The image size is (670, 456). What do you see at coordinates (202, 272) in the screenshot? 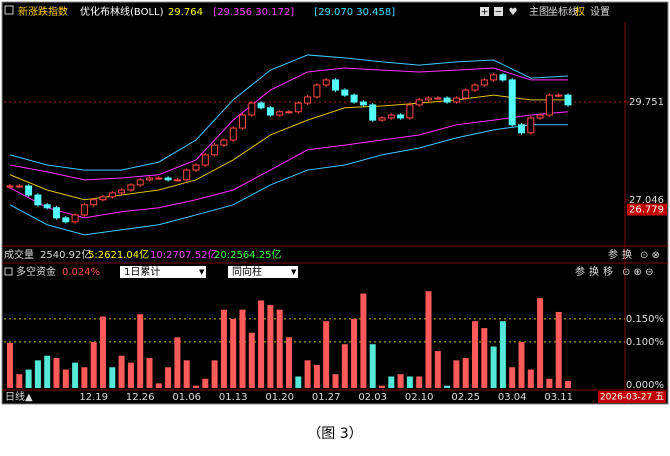
I see `dropdown-arrow: ▼` at bounding box center [202, 272].